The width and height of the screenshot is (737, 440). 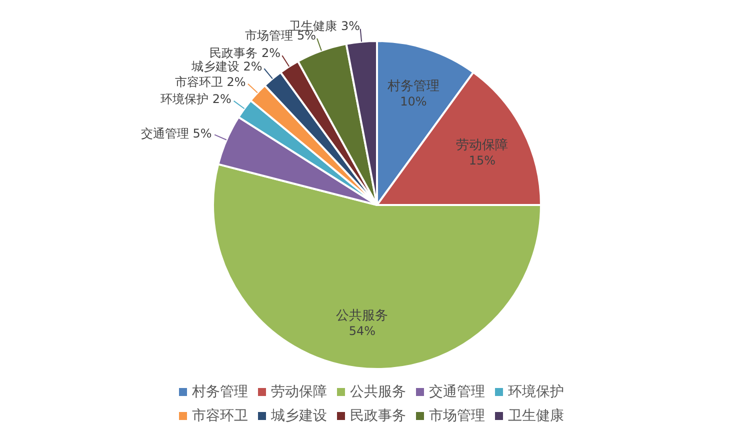 What do you see at coordinates (456, 392) in the screenshot?
I see `legend-label: 交通管理` at bounding box center [456, 392].